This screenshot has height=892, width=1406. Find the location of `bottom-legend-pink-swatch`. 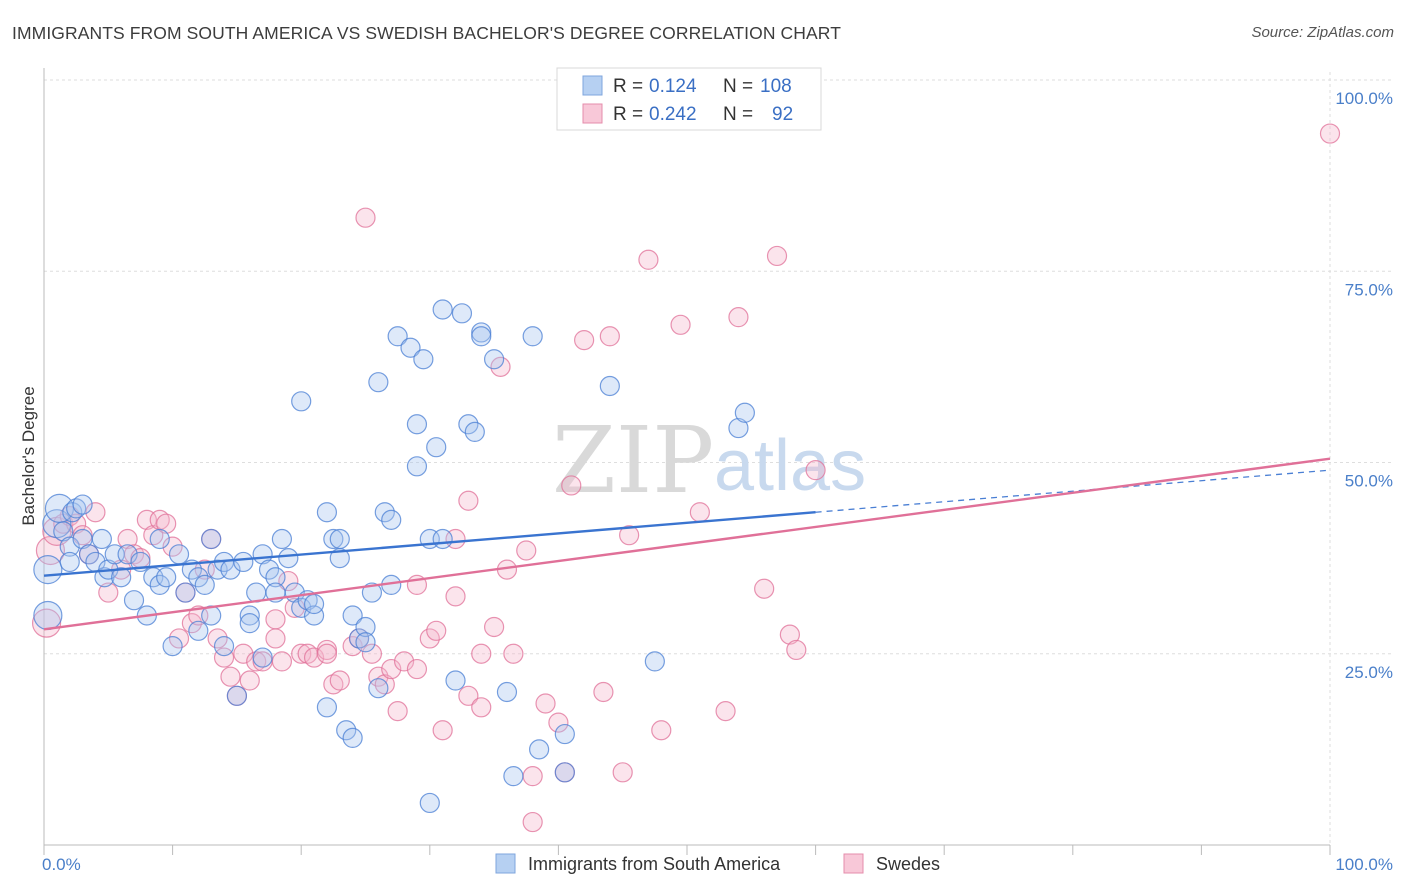

bottom-legend-pink-swatch is located at coordinates (853, 863).